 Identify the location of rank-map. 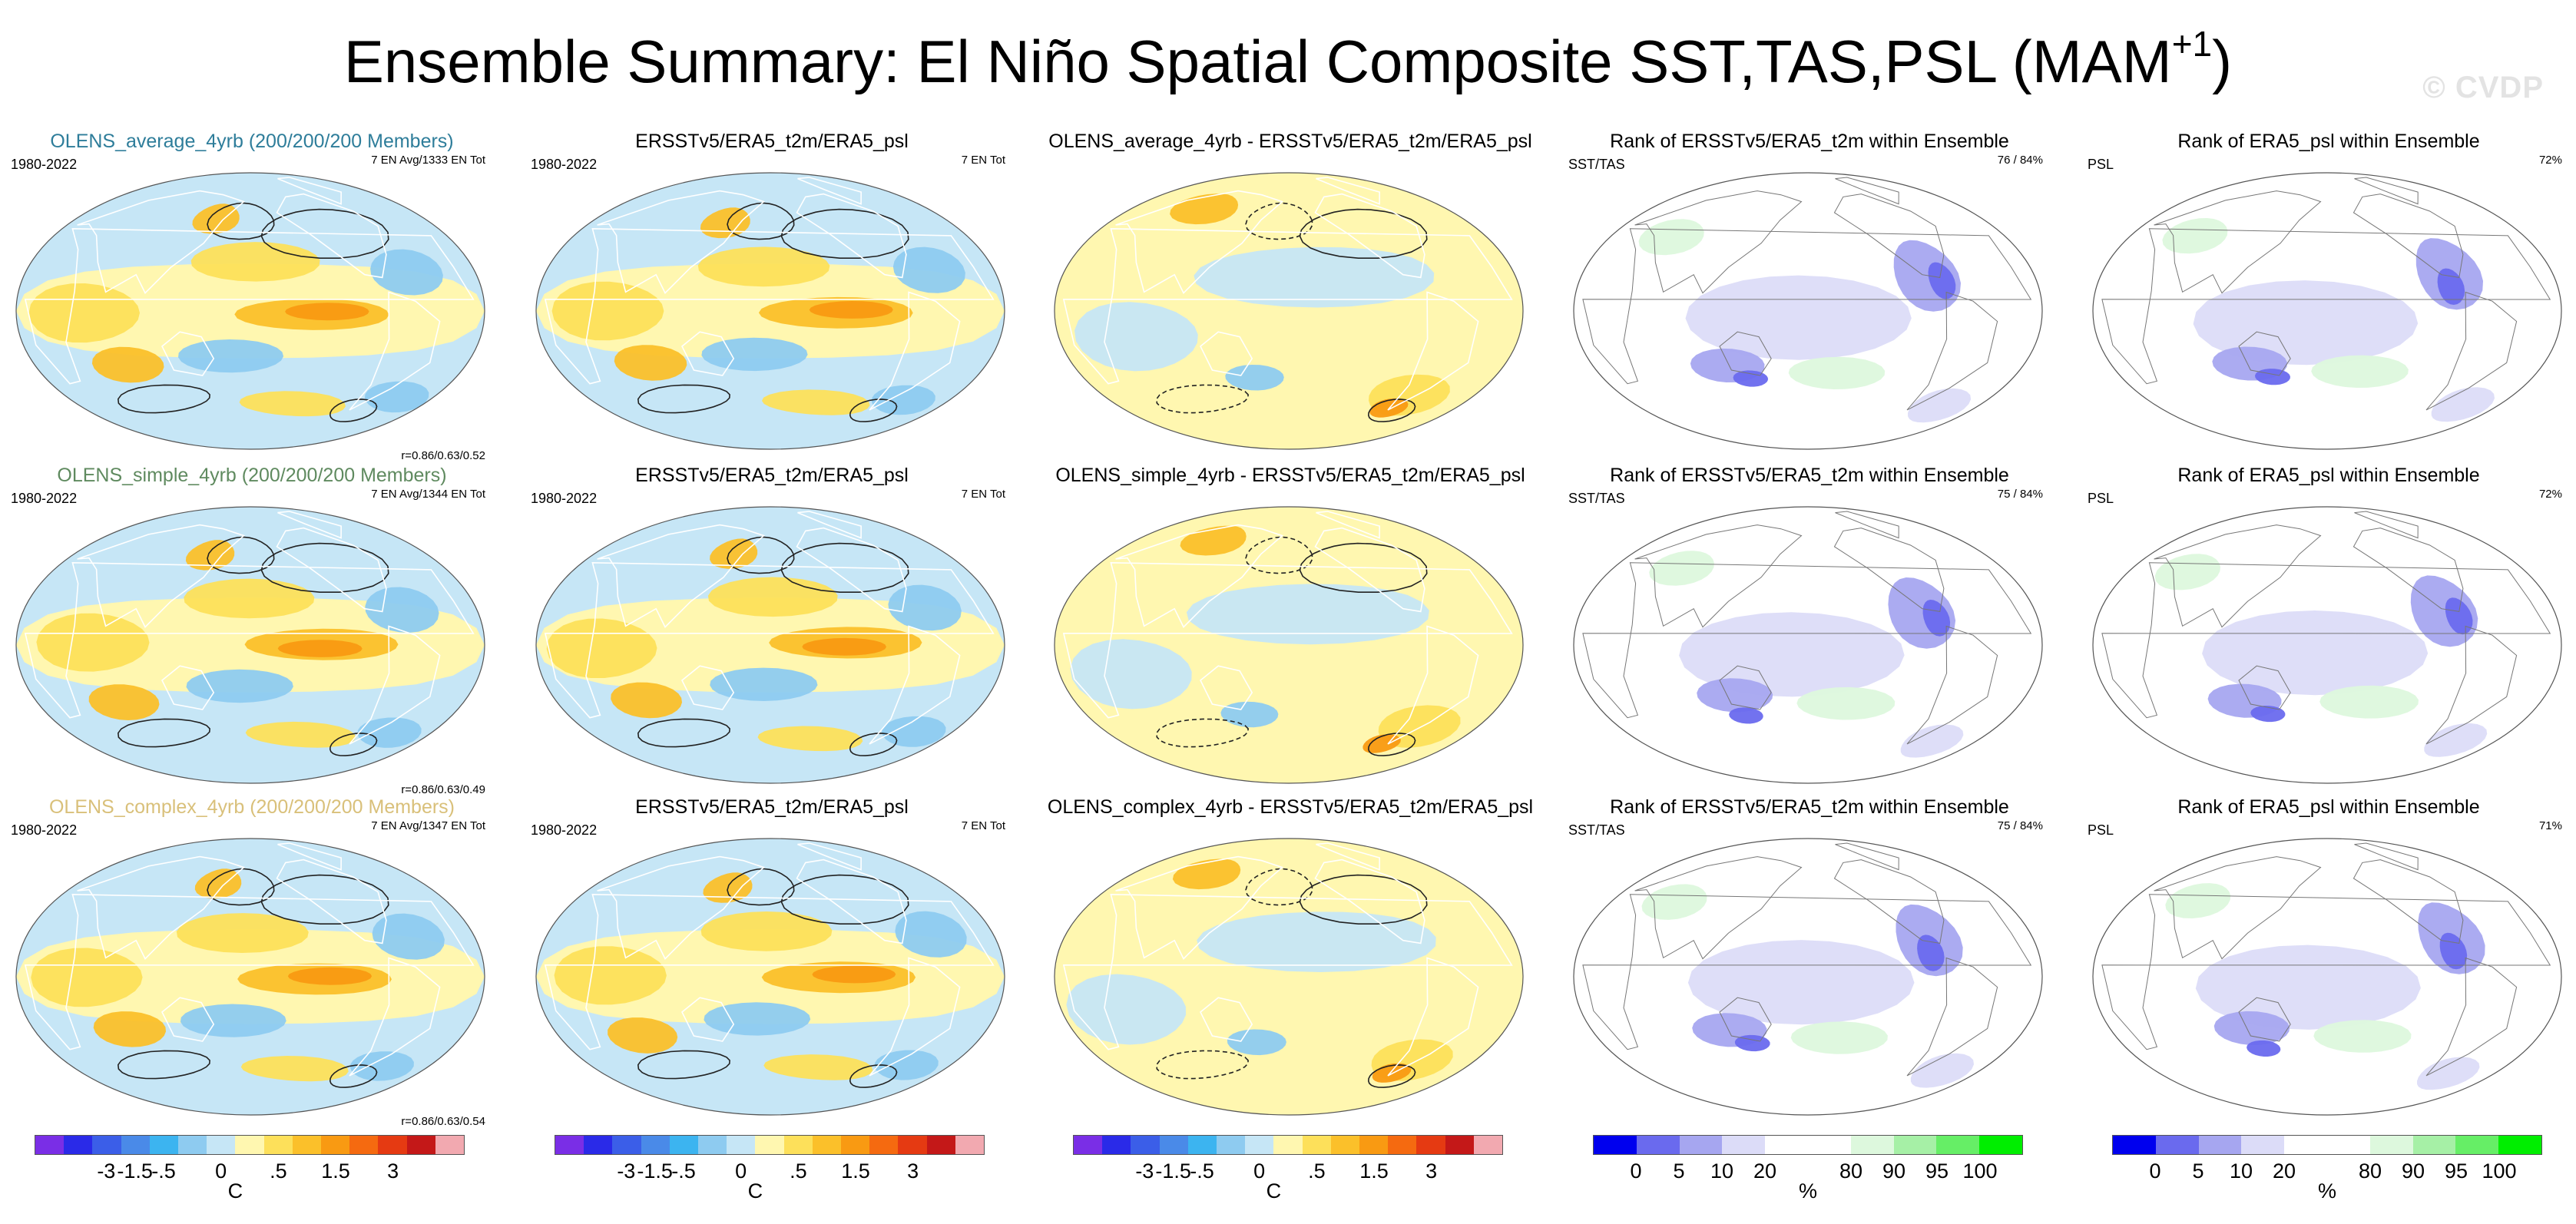
(1808, 645).